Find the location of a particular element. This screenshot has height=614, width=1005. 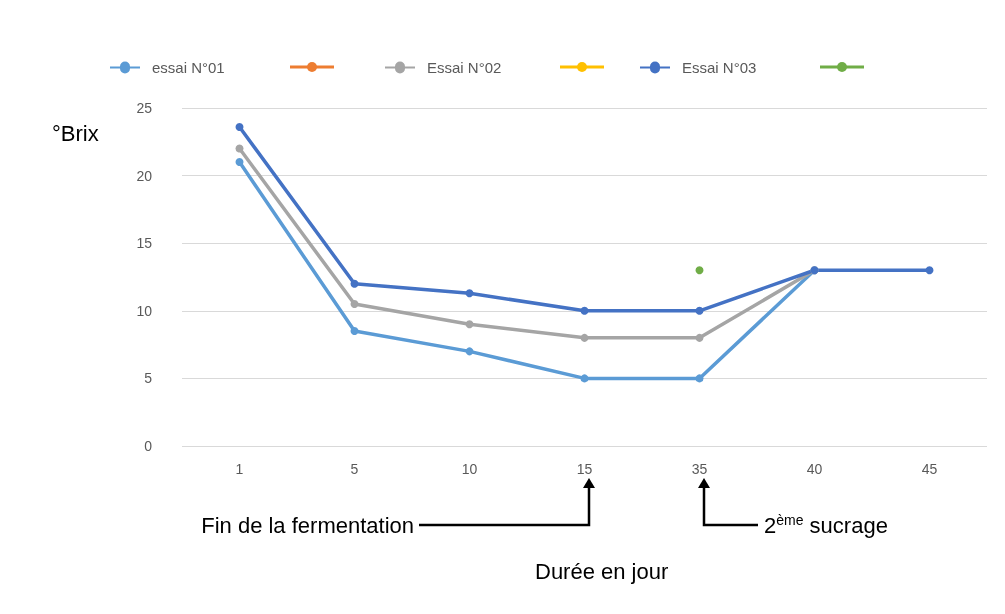

text: Fin de la fermentation is located at coordinates (307, 525).